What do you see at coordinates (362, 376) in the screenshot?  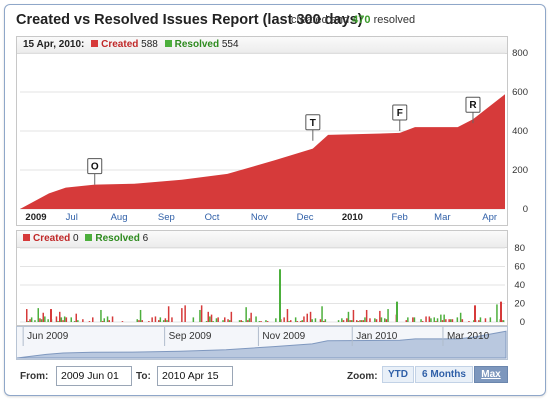 I see `zoom-label: Zoom:` at bounding box center [362, 376].